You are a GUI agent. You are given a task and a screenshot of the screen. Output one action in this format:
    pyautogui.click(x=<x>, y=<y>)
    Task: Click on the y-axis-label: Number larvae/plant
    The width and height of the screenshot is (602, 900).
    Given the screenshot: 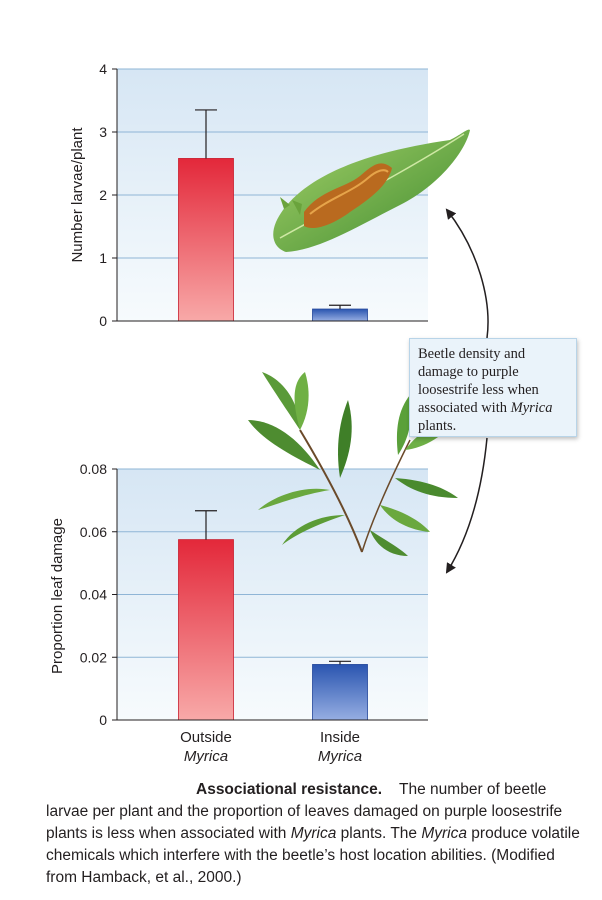 What is the action you would take?
    pyautogui.click(x=77, y=195)
    